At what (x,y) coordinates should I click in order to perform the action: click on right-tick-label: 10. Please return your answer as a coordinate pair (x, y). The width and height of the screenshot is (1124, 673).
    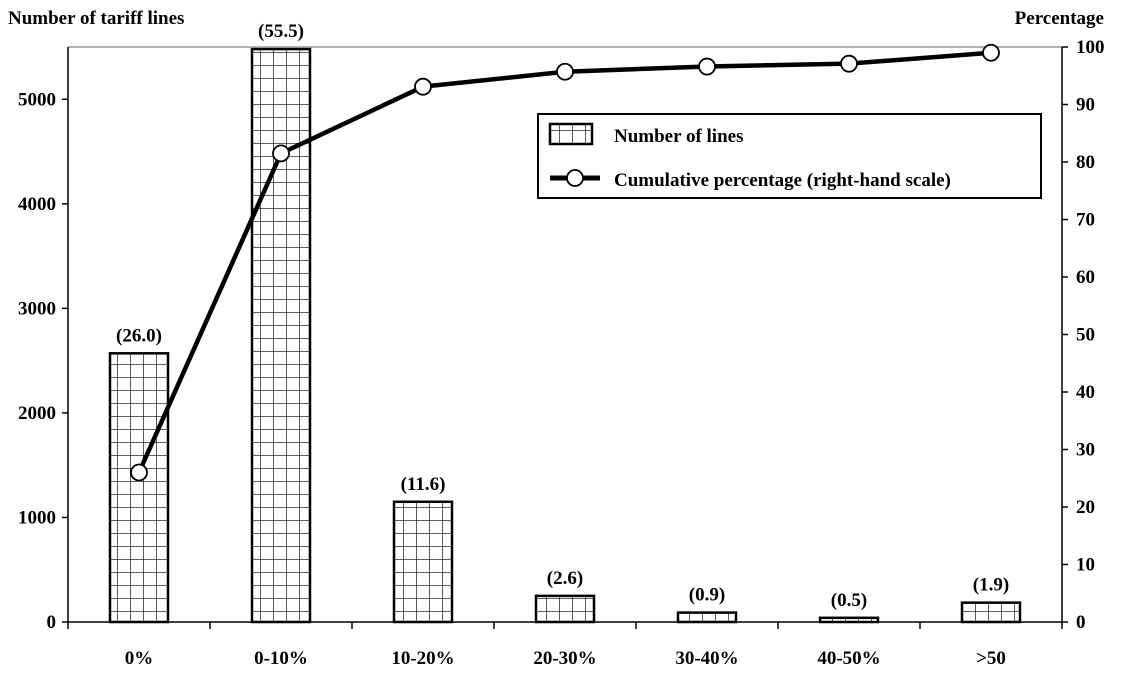
    Looking at the image, I should click on (1085, 565).